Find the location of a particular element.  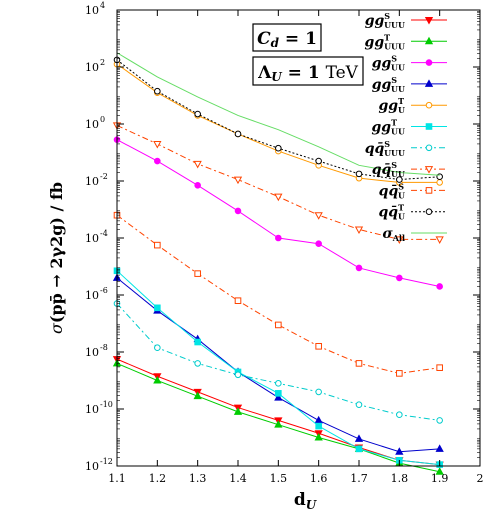

y-tick-exponent: 4 is located at coordinates (102, 5).